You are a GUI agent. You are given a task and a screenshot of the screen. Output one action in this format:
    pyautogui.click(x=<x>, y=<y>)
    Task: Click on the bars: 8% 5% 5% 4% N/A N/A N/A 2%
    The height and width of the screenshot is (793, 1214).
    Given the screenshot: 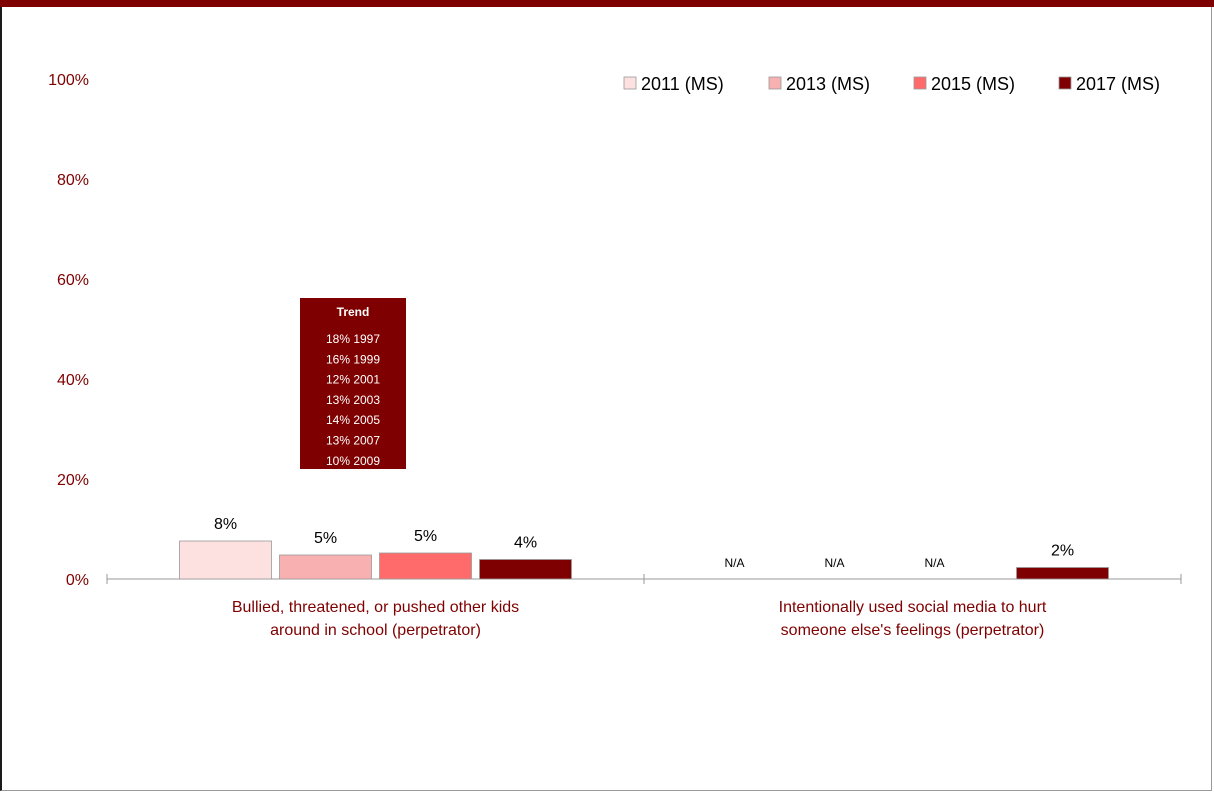 What is the action you would take?
    pyautogui.click(x=644, y=547)
    